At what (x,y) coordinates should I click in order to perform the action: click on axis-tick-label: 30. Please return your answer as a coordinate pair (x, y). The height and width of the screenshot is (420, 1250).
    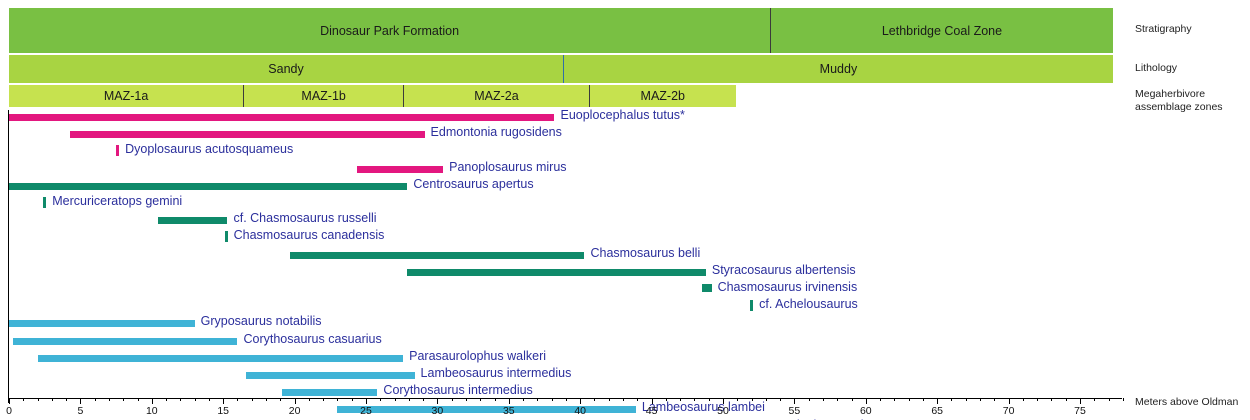
    Looking at the image, I should click on (437, 411).